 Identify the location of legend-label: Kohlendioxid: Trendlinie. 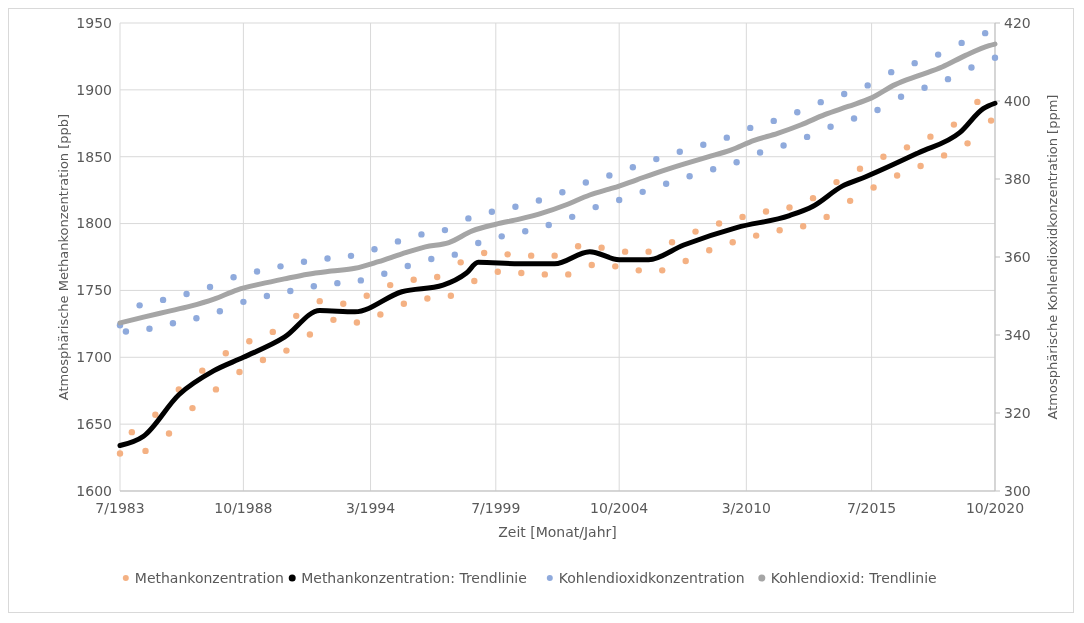
(853, 578).